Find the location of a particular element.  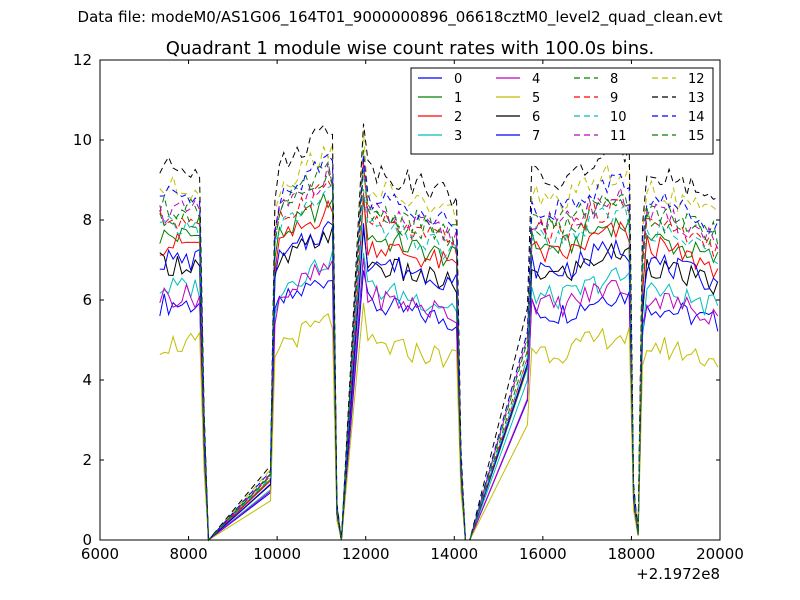

legend-label-3: 3 is located at coordinates (458, 136).